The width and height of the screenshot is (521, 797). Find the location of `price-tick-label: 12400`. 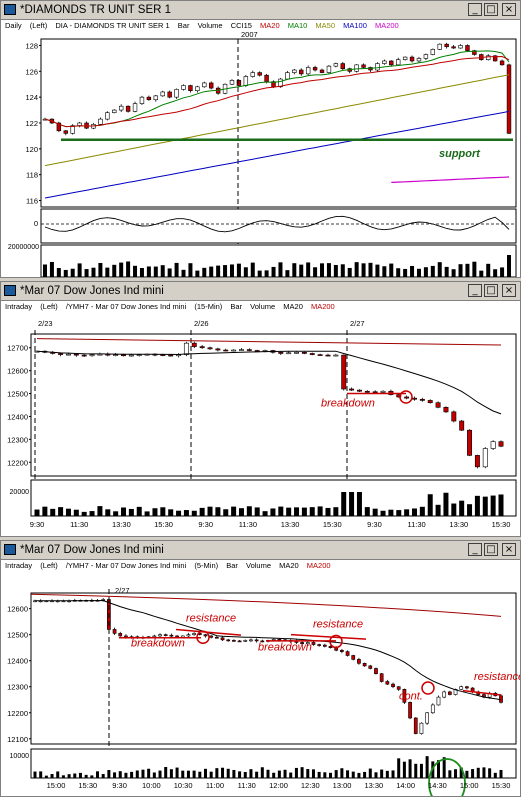

price-tick-label: 12400 is located at coordinates (17, 416).